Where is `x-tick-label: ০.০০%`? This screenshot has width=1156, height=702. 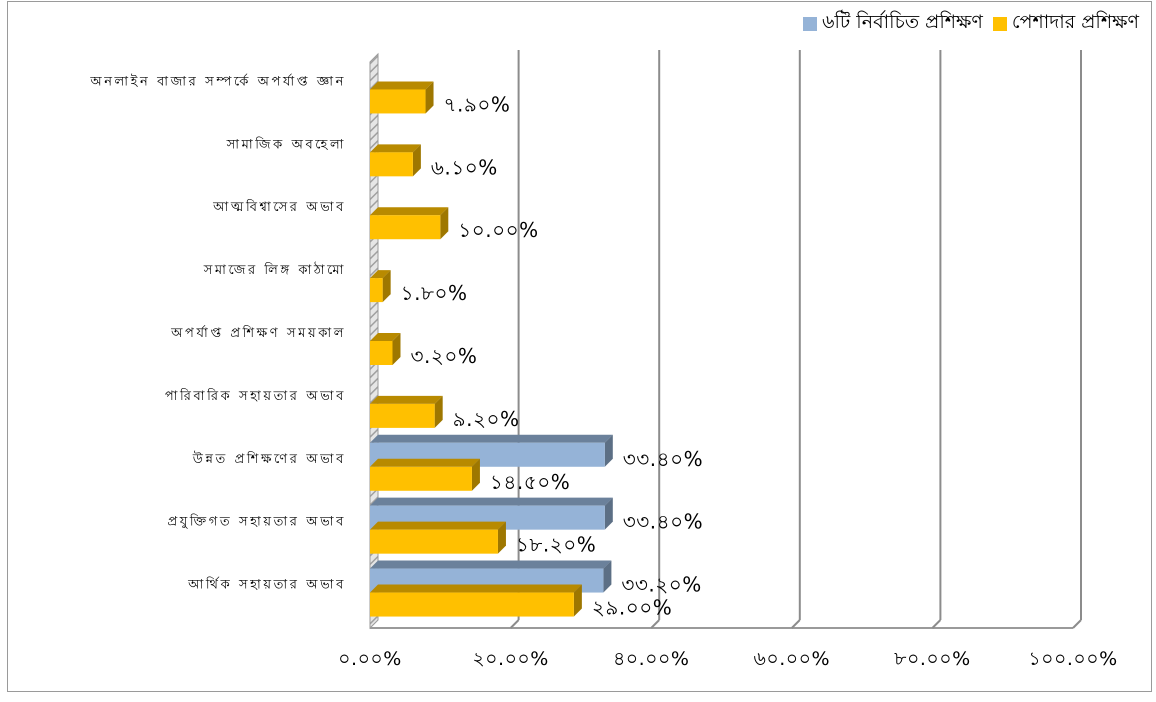 x-tick-label: ০.০০% is located at coordinates (370, 659).